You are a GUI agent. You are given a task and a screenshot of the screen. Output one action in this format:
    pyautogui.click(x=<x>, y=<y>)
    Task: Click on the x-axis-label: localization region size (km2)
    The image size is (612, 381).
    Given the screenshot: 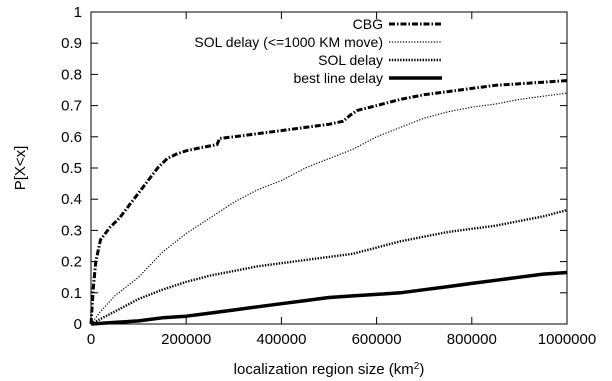 What is the action you would take?
    pyautogui.click(x=329, y=370)
    